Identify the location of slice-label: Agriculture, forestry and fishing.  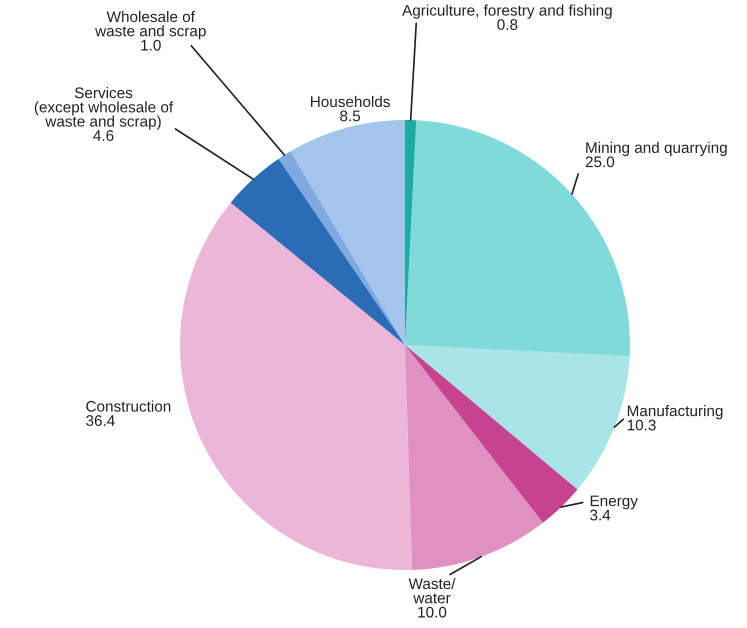
(507, 11).